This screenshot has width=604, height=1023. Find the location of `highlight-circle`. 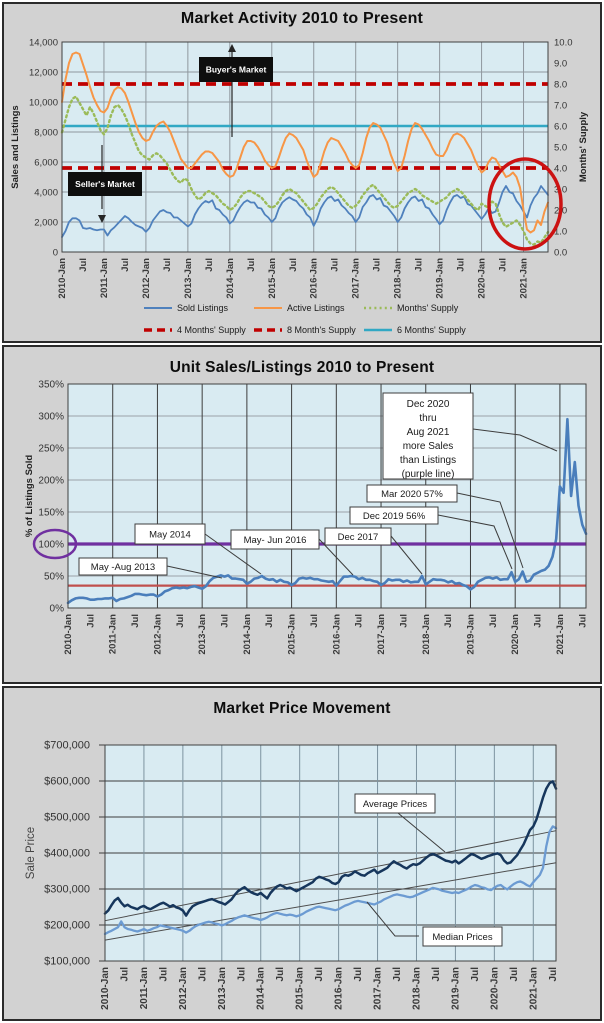

highlight-circle is located at coordinates (55, 544).